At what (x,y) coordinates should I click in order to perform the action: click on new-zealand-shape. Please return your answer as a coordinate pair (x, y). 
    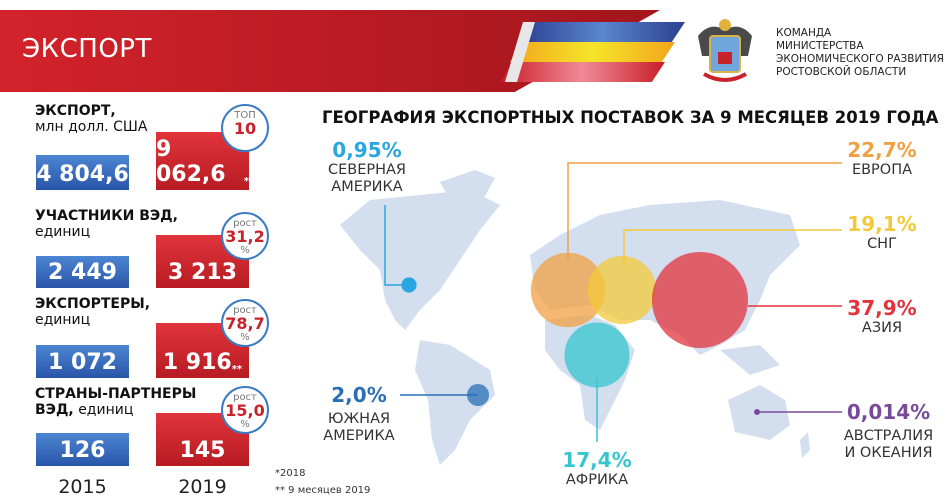
    Looking at the image, I should click on (805, 445).